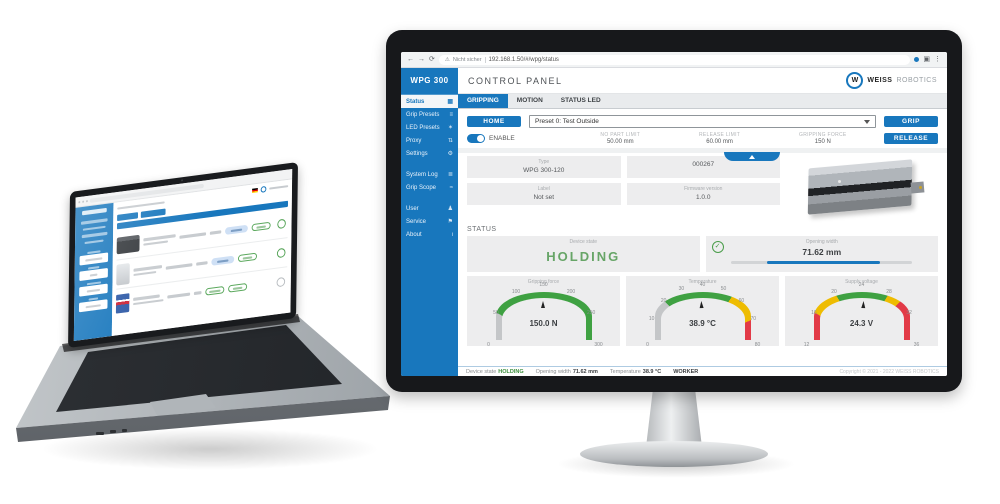 The width and height of the screenshot is (1000, 504). Describe the element at coordinates (422, 174) in the screenshot. I see `sidebar-item-label: System Log` at that location.